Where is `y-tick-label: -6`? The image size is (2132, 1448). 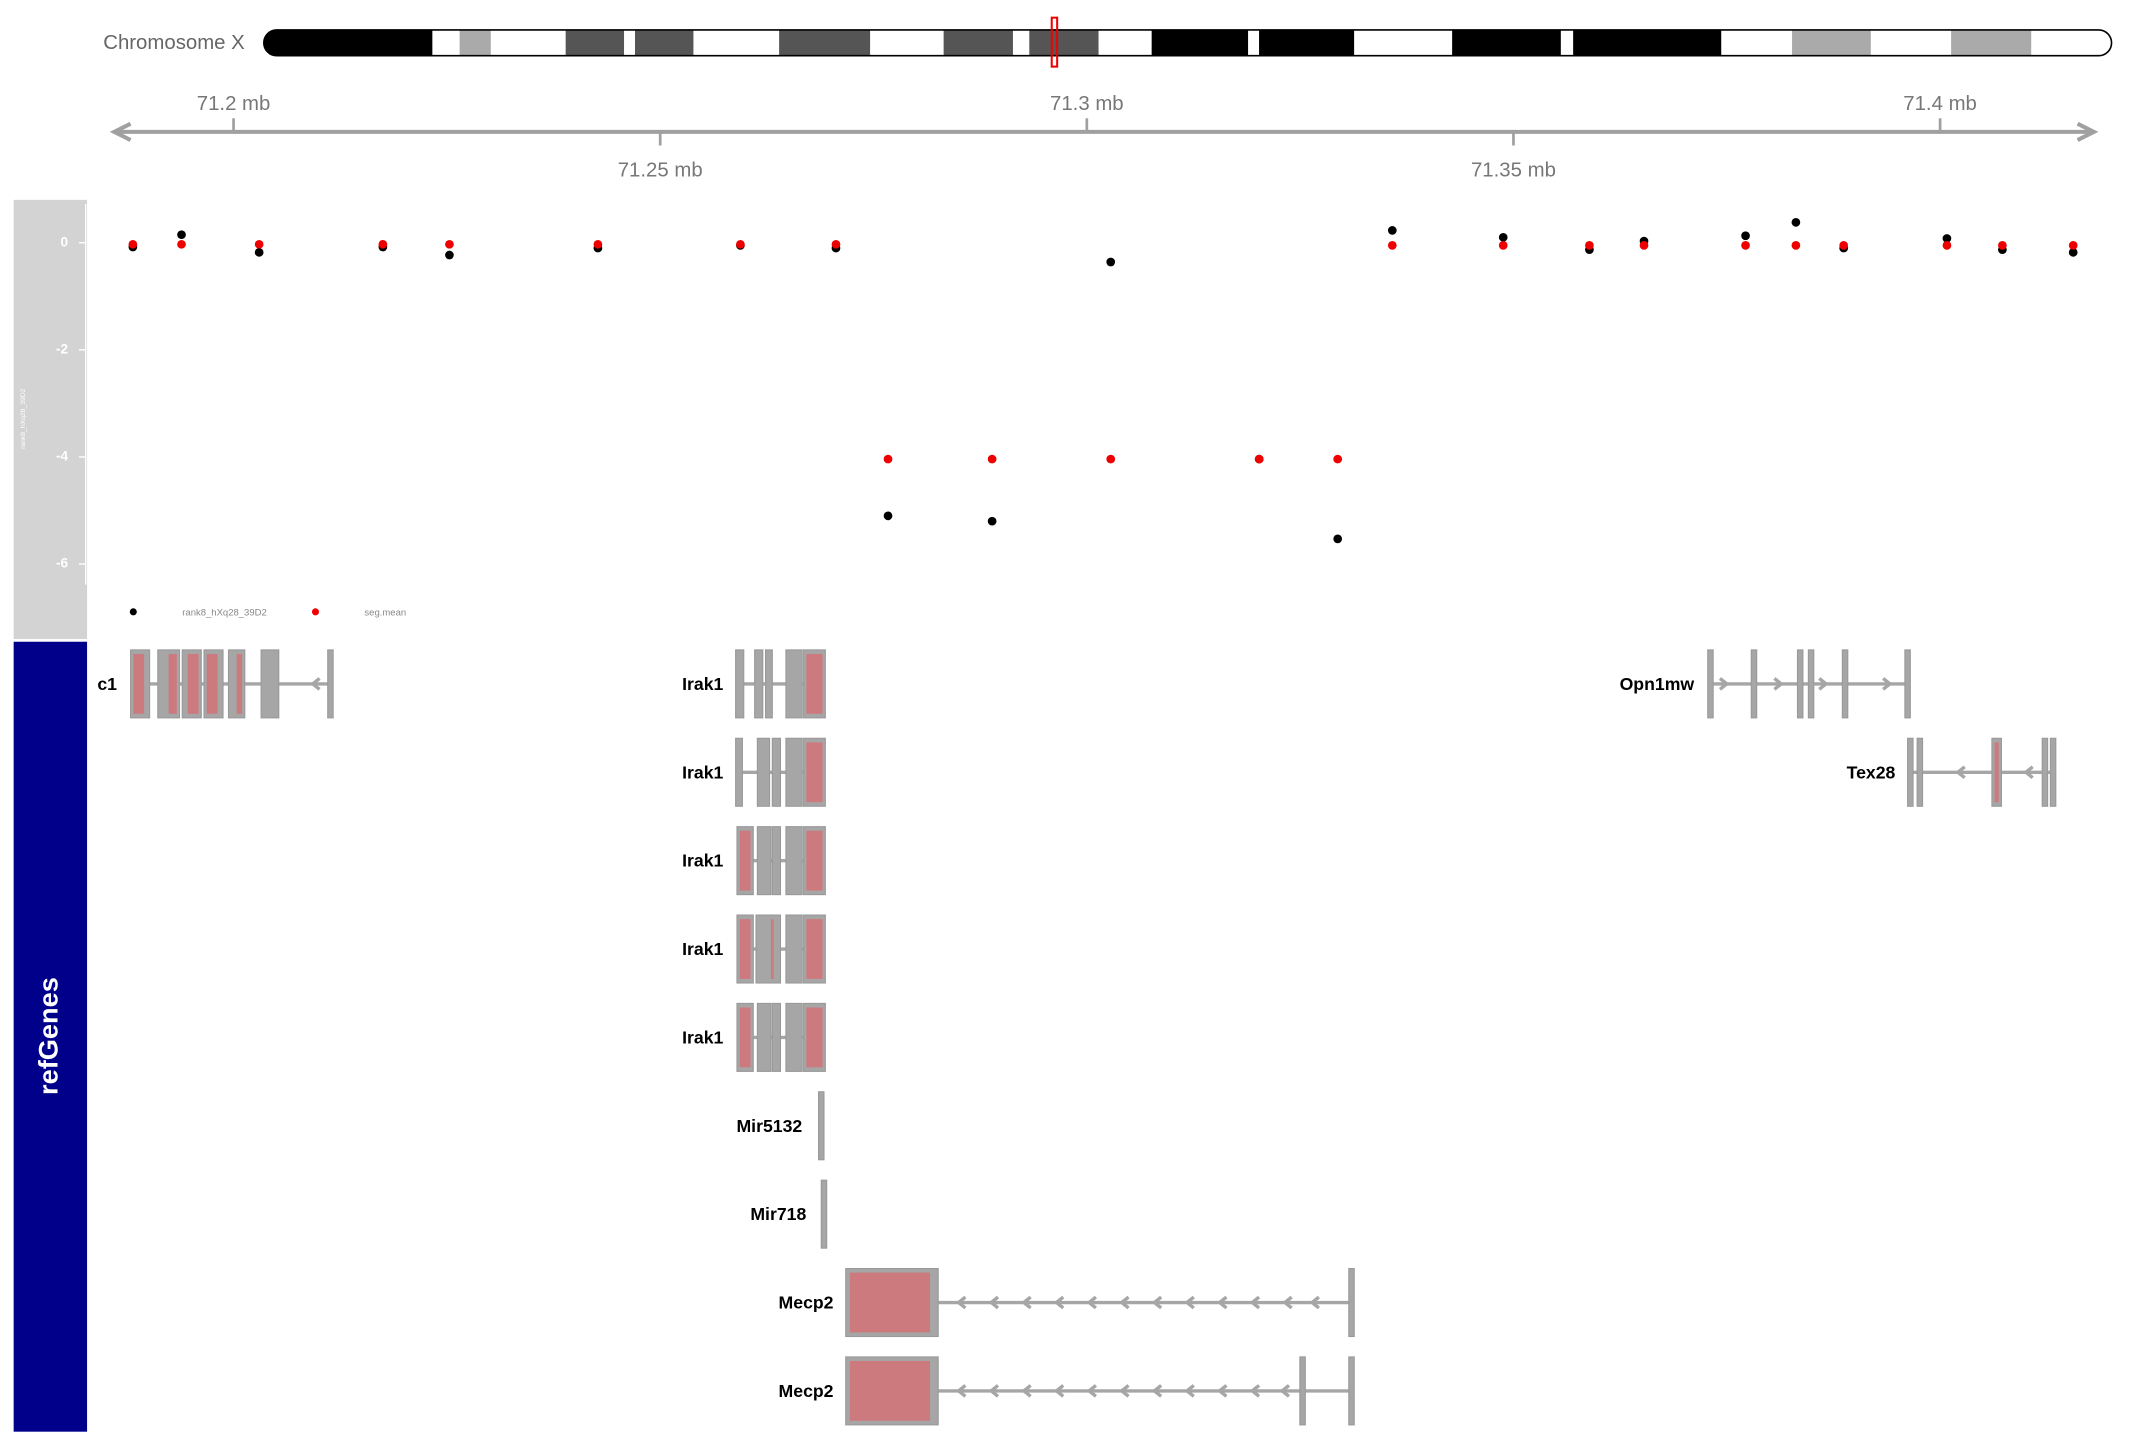 y-tick-label: -6 is located at coordinates (62, 563).